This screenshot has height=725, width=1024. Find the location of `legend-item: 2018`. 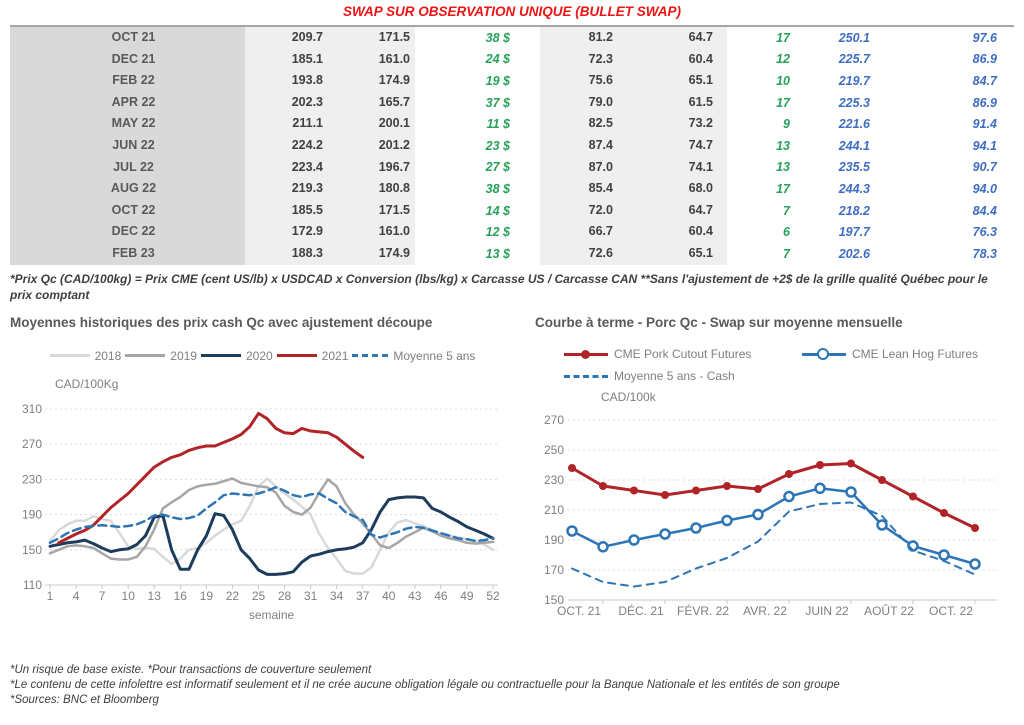

legend-item: 2018 is located at coordinates (85, 355).